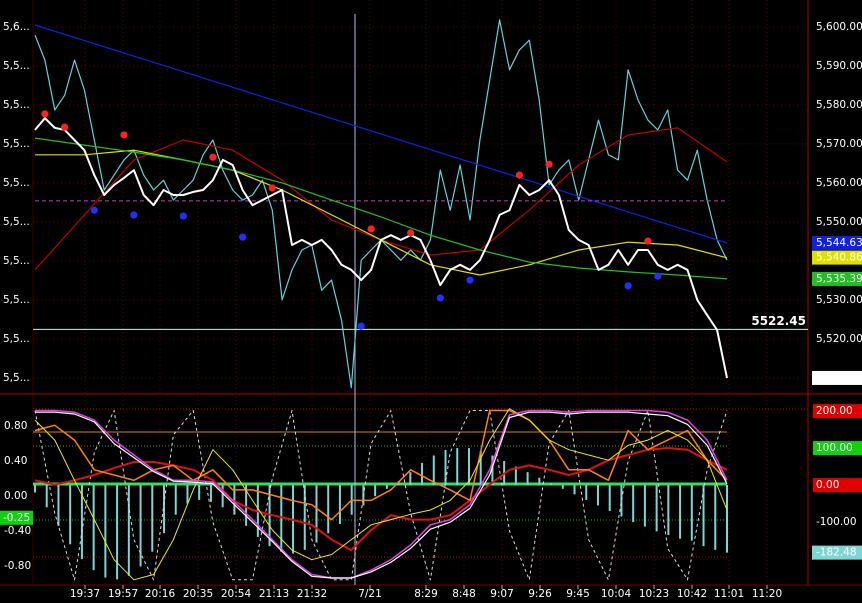 This screenshot has height=603, width=862. What do you see at coordinates (836, 522) in the screenshot?
I see `y-tick-label: -100.00` at bounding box center [836, 522].